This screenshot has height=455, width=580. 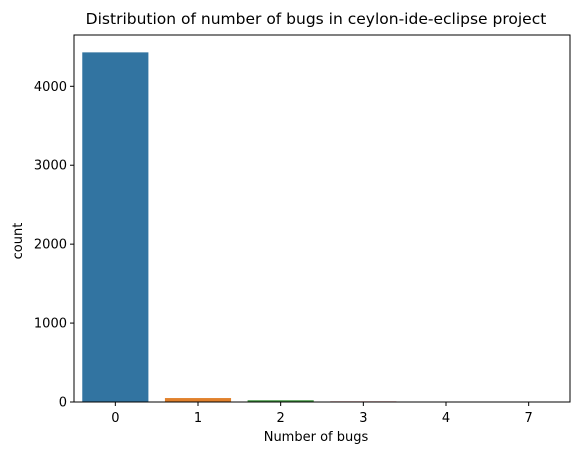 I want to click on y-tick-label-4000: 4000, so click(x=50, y=87).